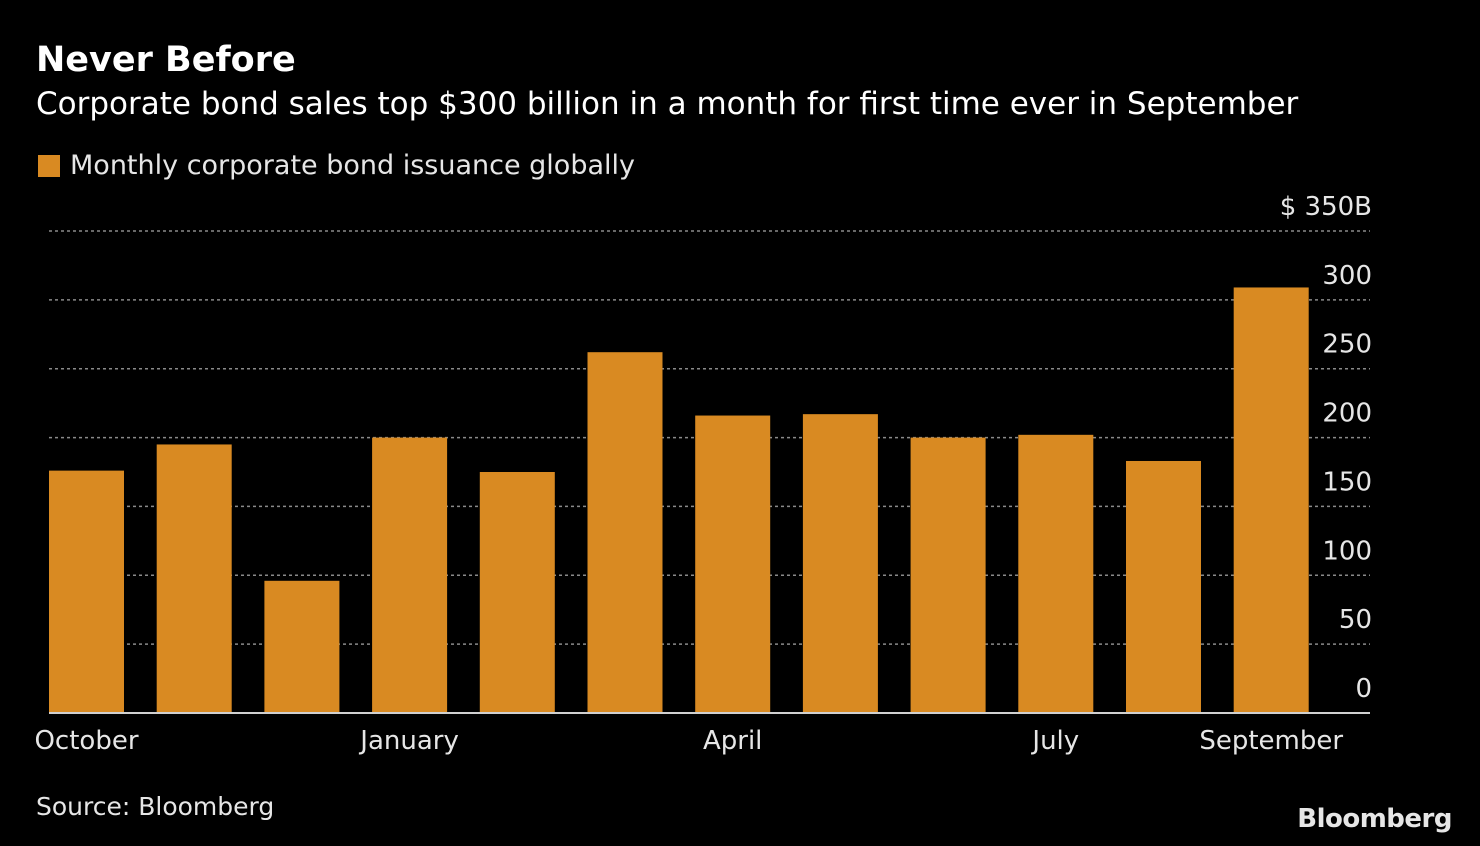 The height and width of the screenshot is (846, 1480). Describe the element at coordinates (1271, 741) in the screenshot. I see `x-tick-label: September` at that location.